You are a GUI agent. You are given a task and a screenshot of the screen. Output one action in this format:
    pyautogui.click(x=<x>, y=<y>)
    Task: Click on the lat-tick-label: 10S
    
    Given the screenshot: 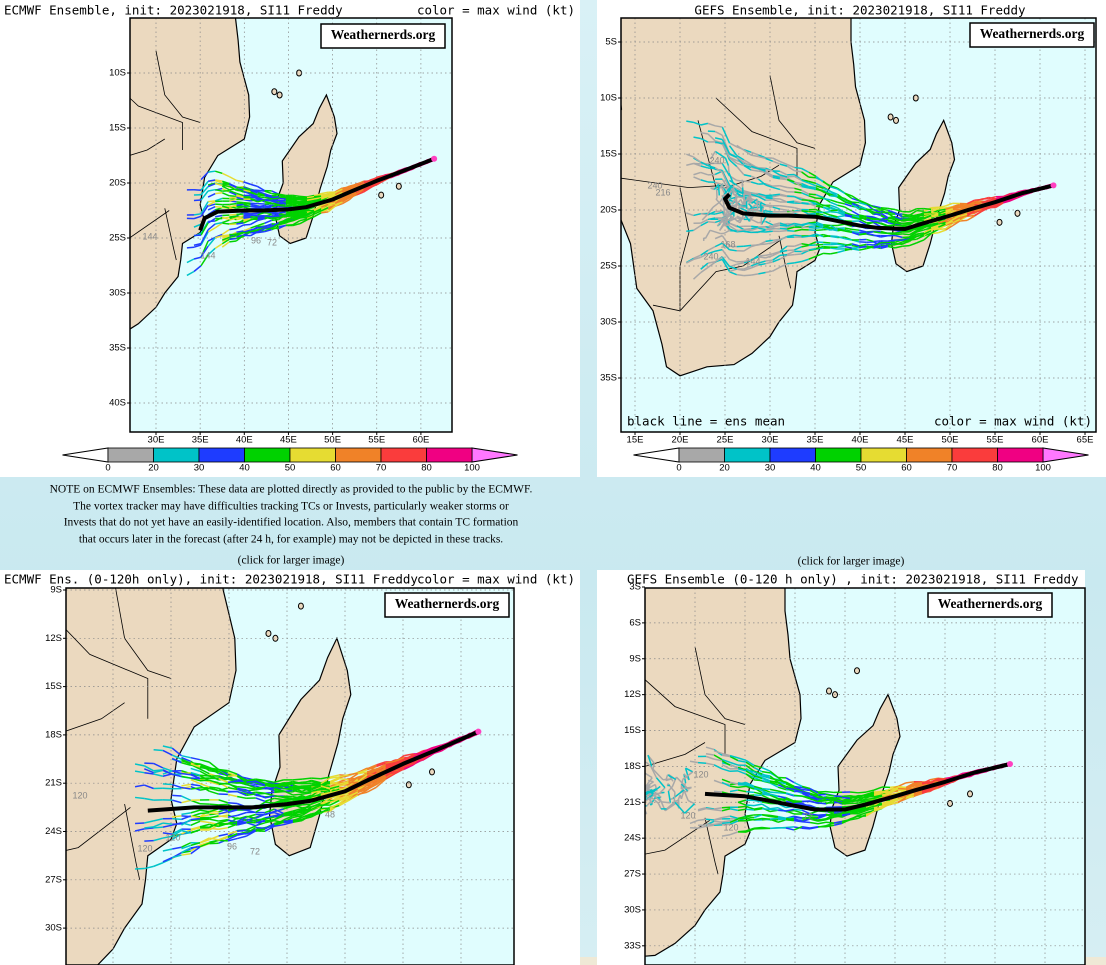 What is the action you would take?
    pyautogui.click(x=608, y=98)
    